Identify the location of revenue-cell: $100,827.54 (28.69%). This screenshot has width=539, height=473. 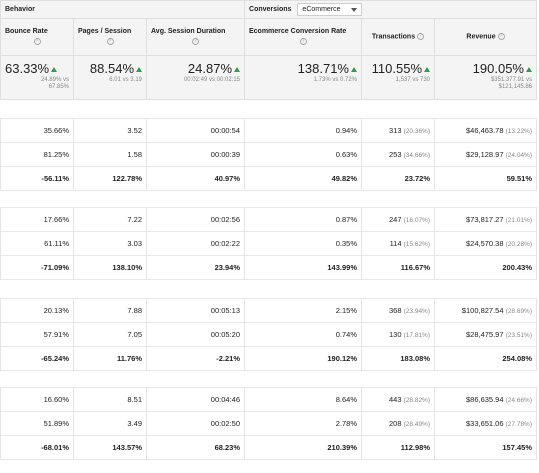
(485, 310).